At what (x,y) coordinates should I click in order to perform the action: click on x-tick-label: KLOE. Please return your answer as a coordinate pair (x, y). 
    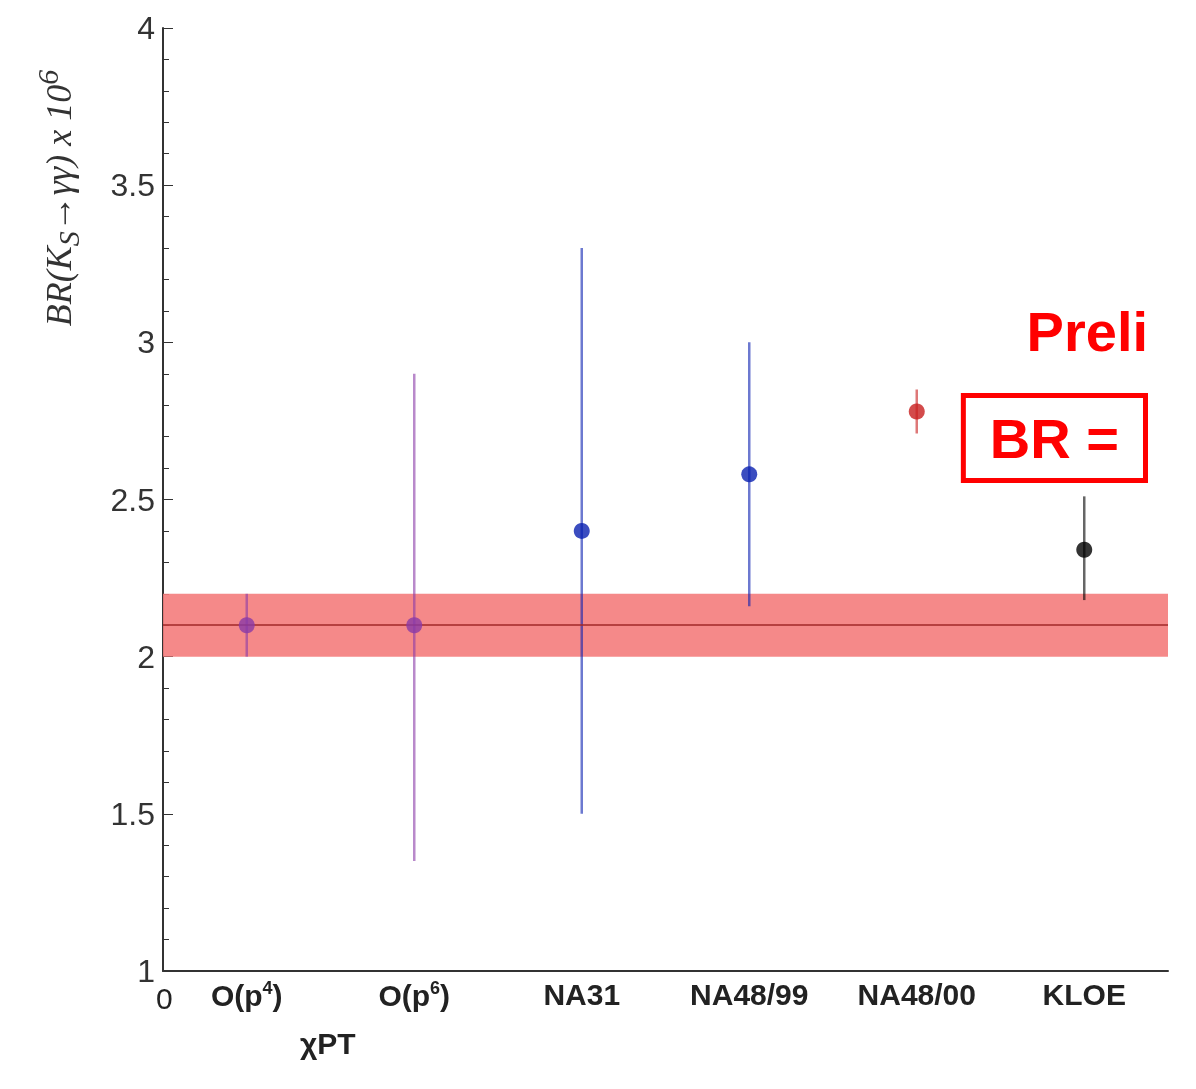
    Looking at the image, I should click on (1084, 994).